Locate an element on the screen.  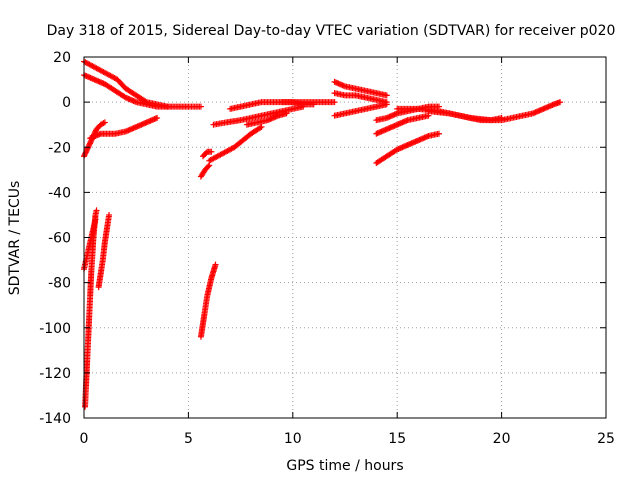
x-tick-label: 15 is located at coordinates (397, 439).